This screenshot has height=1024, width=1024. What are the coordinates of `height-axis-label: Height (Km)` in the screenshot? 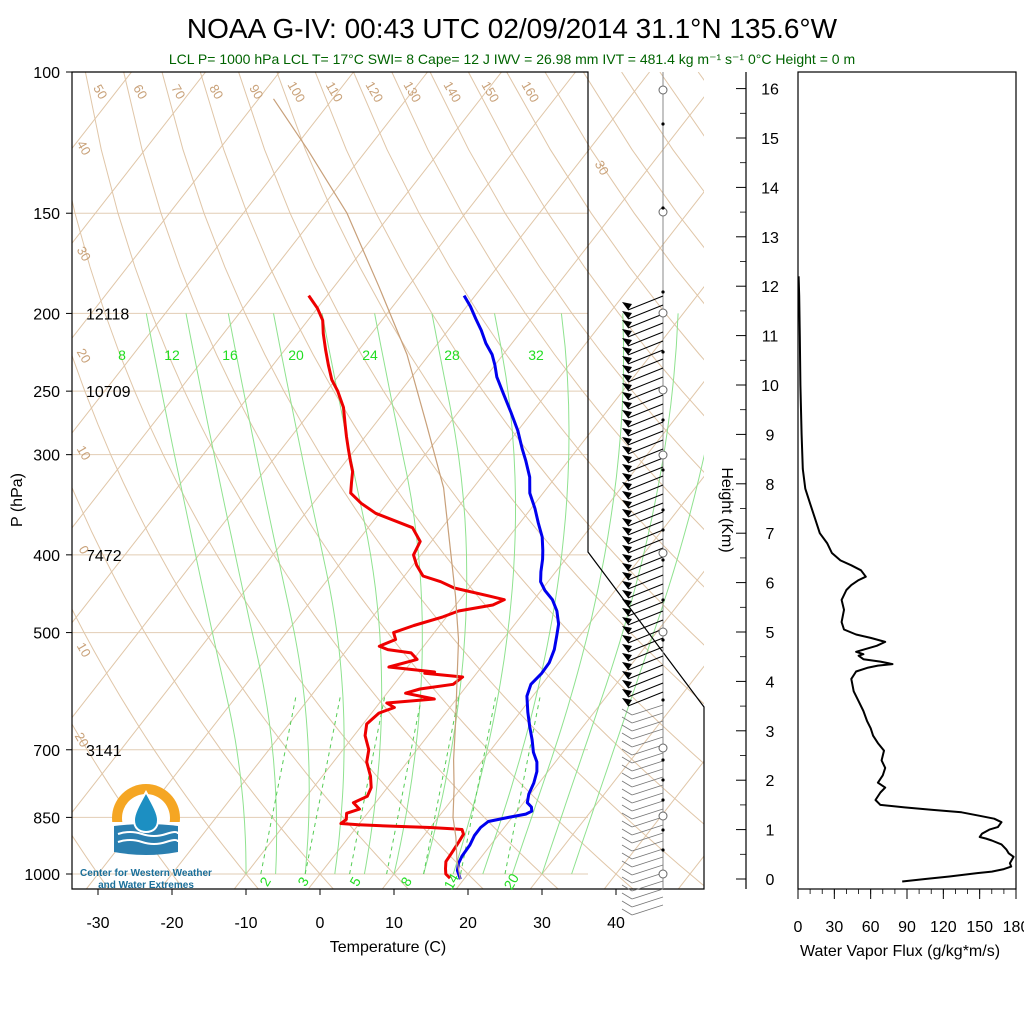 It's located at (726, 509).